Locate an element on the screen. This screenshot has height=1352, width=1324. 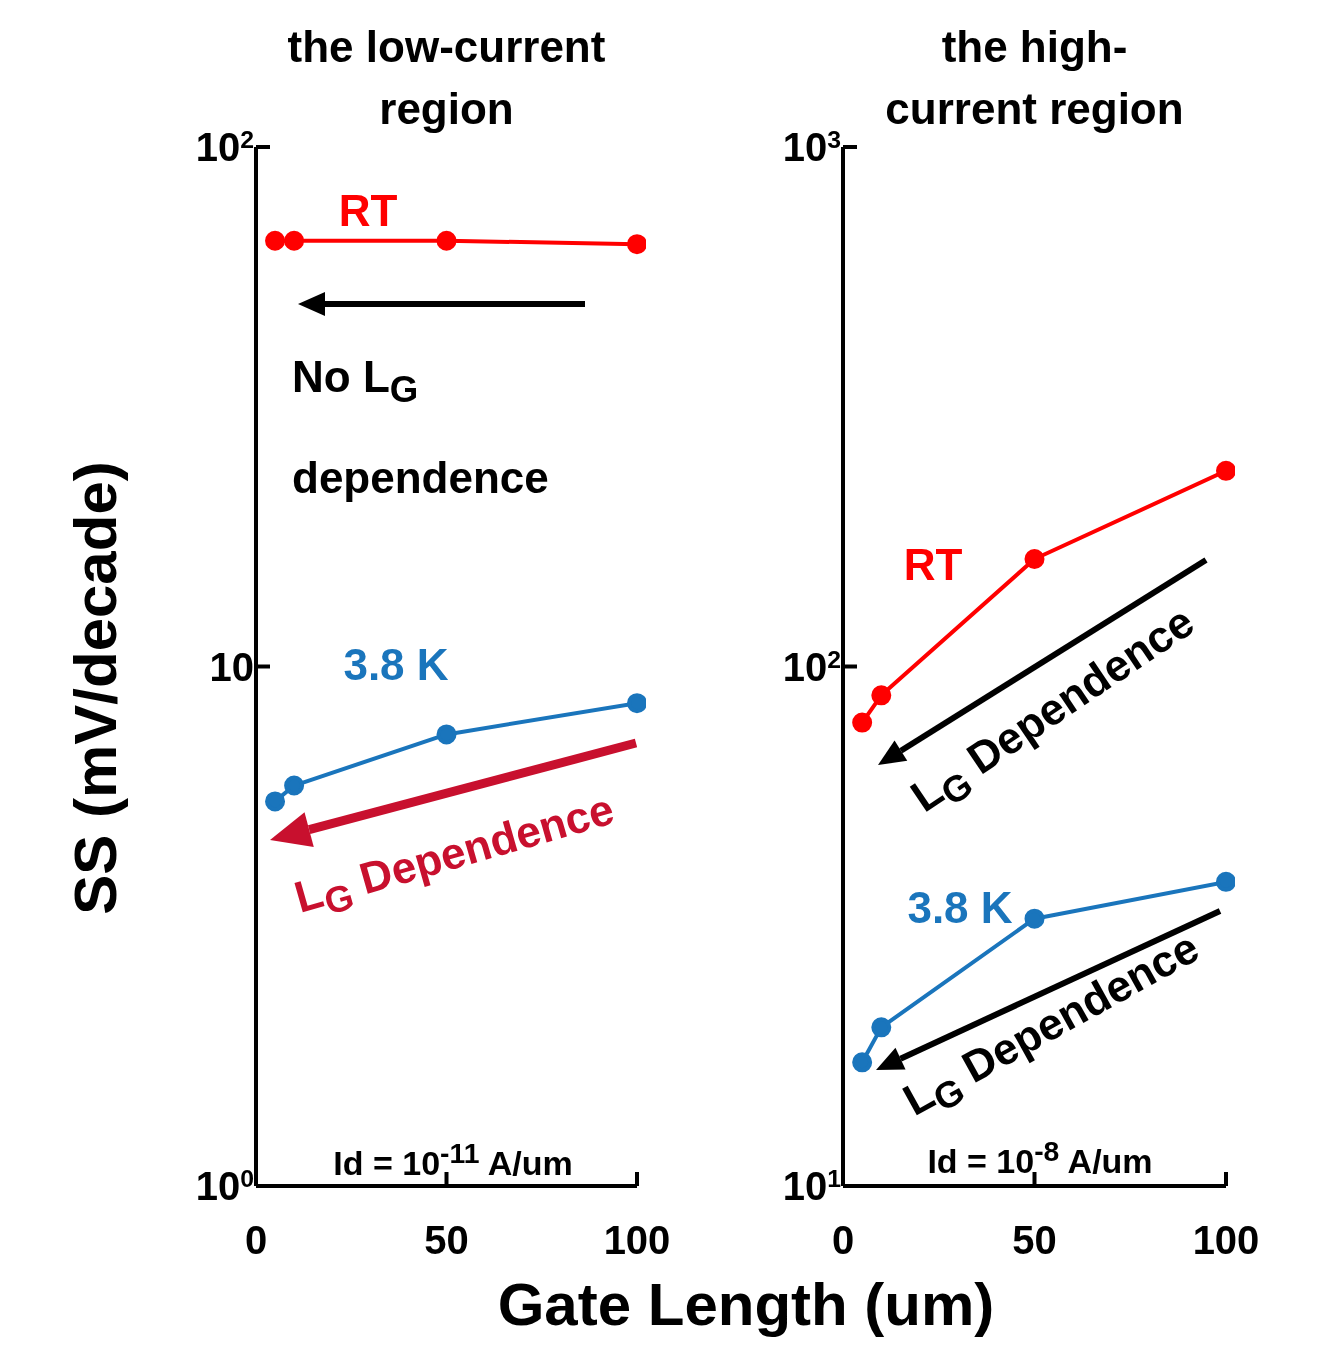
y-tick-label: 10$^{3}$ is located at coordinates (811, 147).